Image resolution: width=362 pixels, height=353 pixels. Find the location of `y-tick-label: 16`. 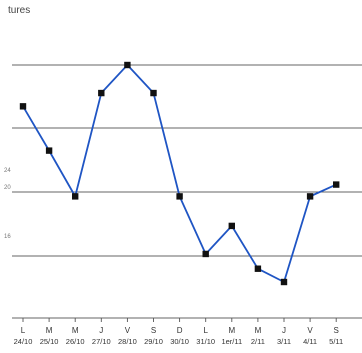

y-tick-label: 16 is located at coordinates (7, 237).